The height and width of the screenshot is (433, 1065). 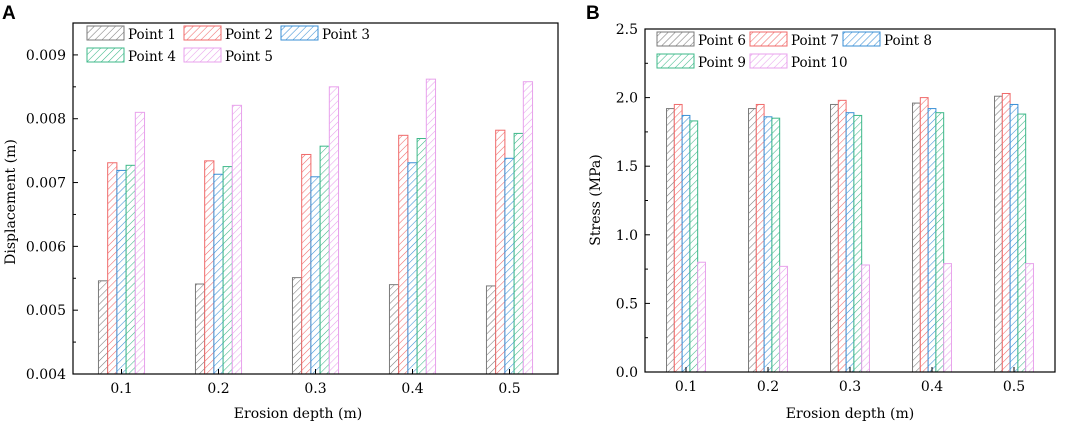 I want to click on legend-item: Point 9, so click(x=701, y=62).